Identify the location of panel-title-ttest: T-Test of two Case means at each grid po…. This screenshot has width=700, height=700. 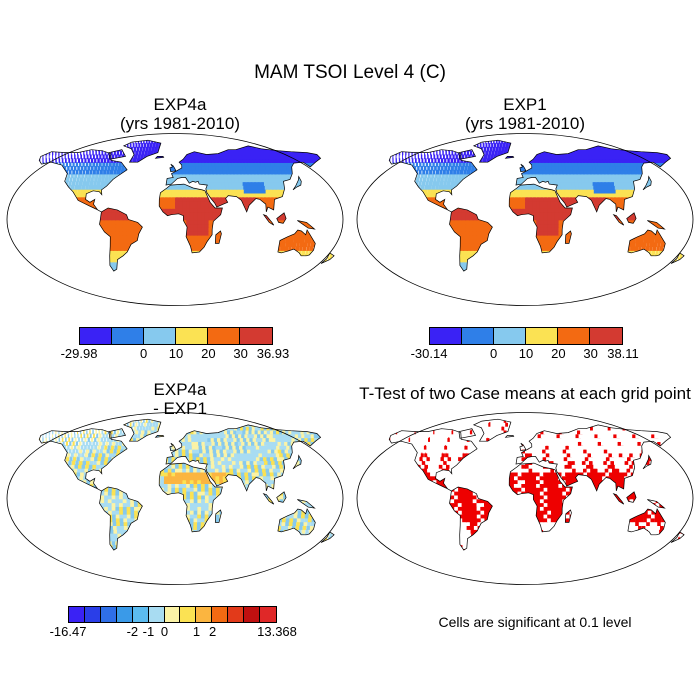
(525, 393).